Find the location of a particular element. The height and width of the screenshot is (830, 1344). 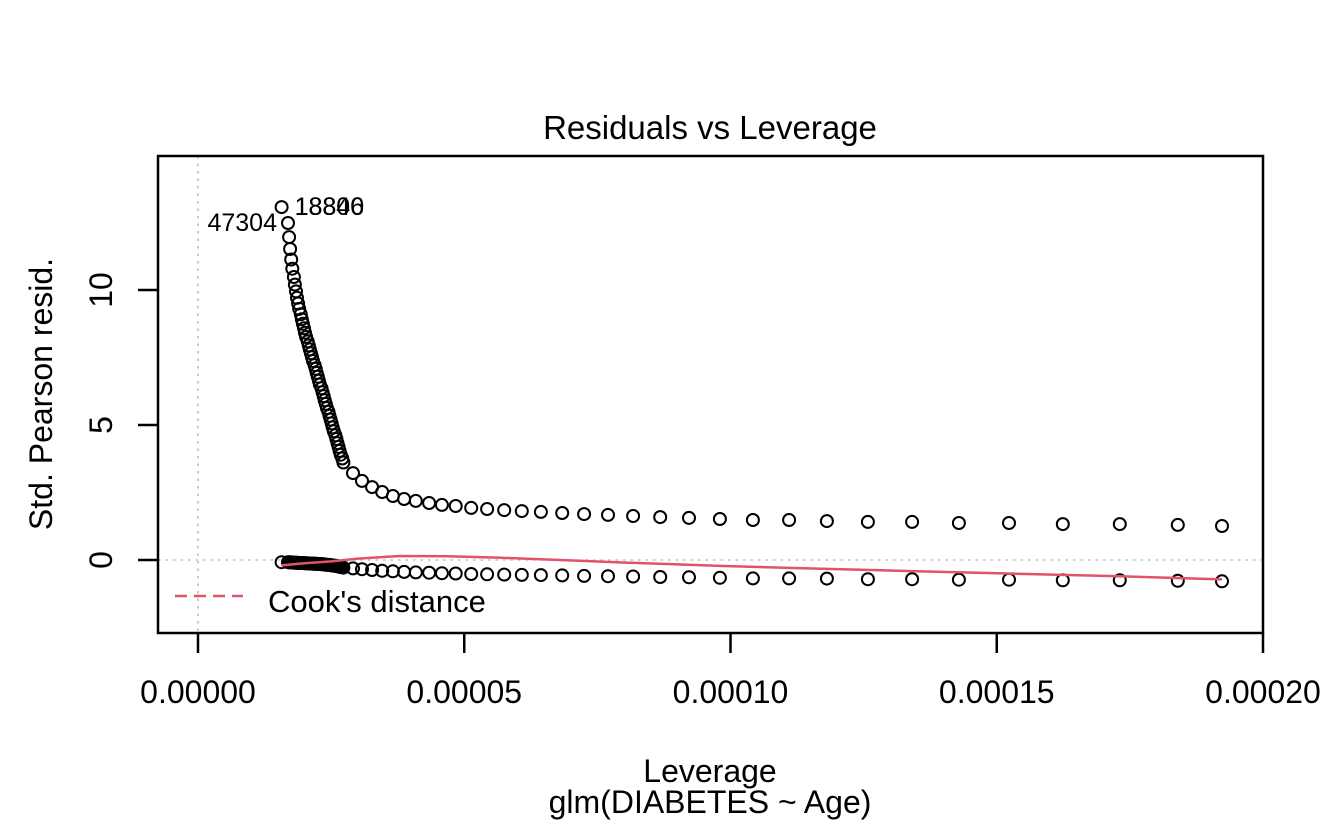

x-axis-tick-label: 0.00020 is located at coordinates (1263, 692).